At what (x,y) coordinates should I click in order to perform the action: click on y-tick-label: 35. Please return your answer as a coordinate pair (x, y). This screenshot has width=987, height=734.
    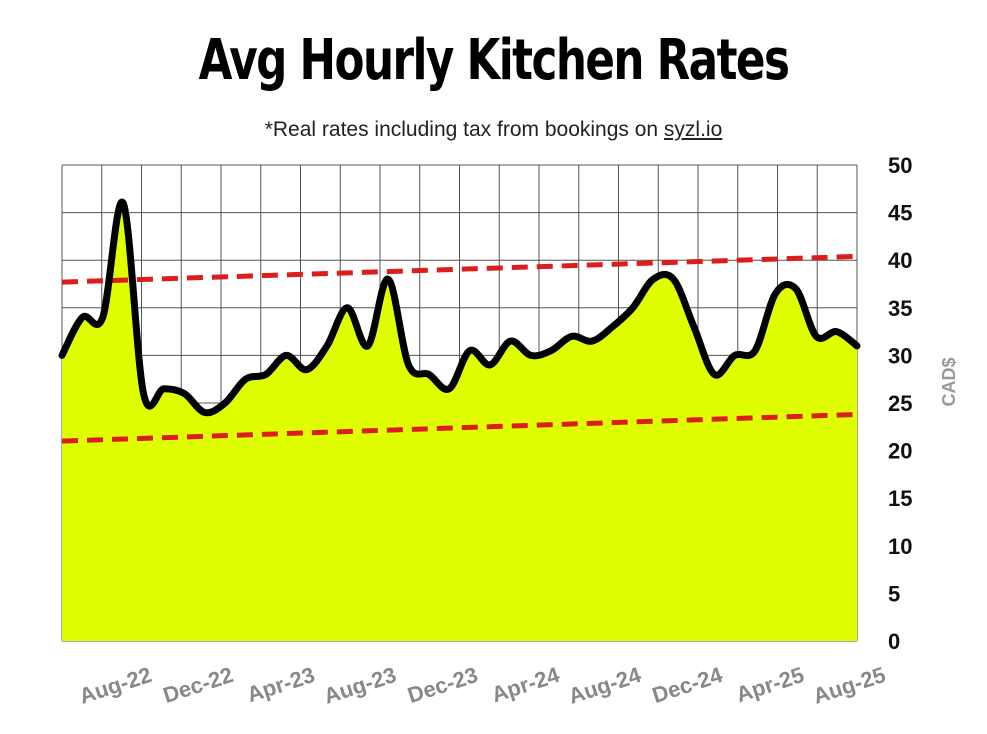
    Looking at the image, I should click on (900, 308).